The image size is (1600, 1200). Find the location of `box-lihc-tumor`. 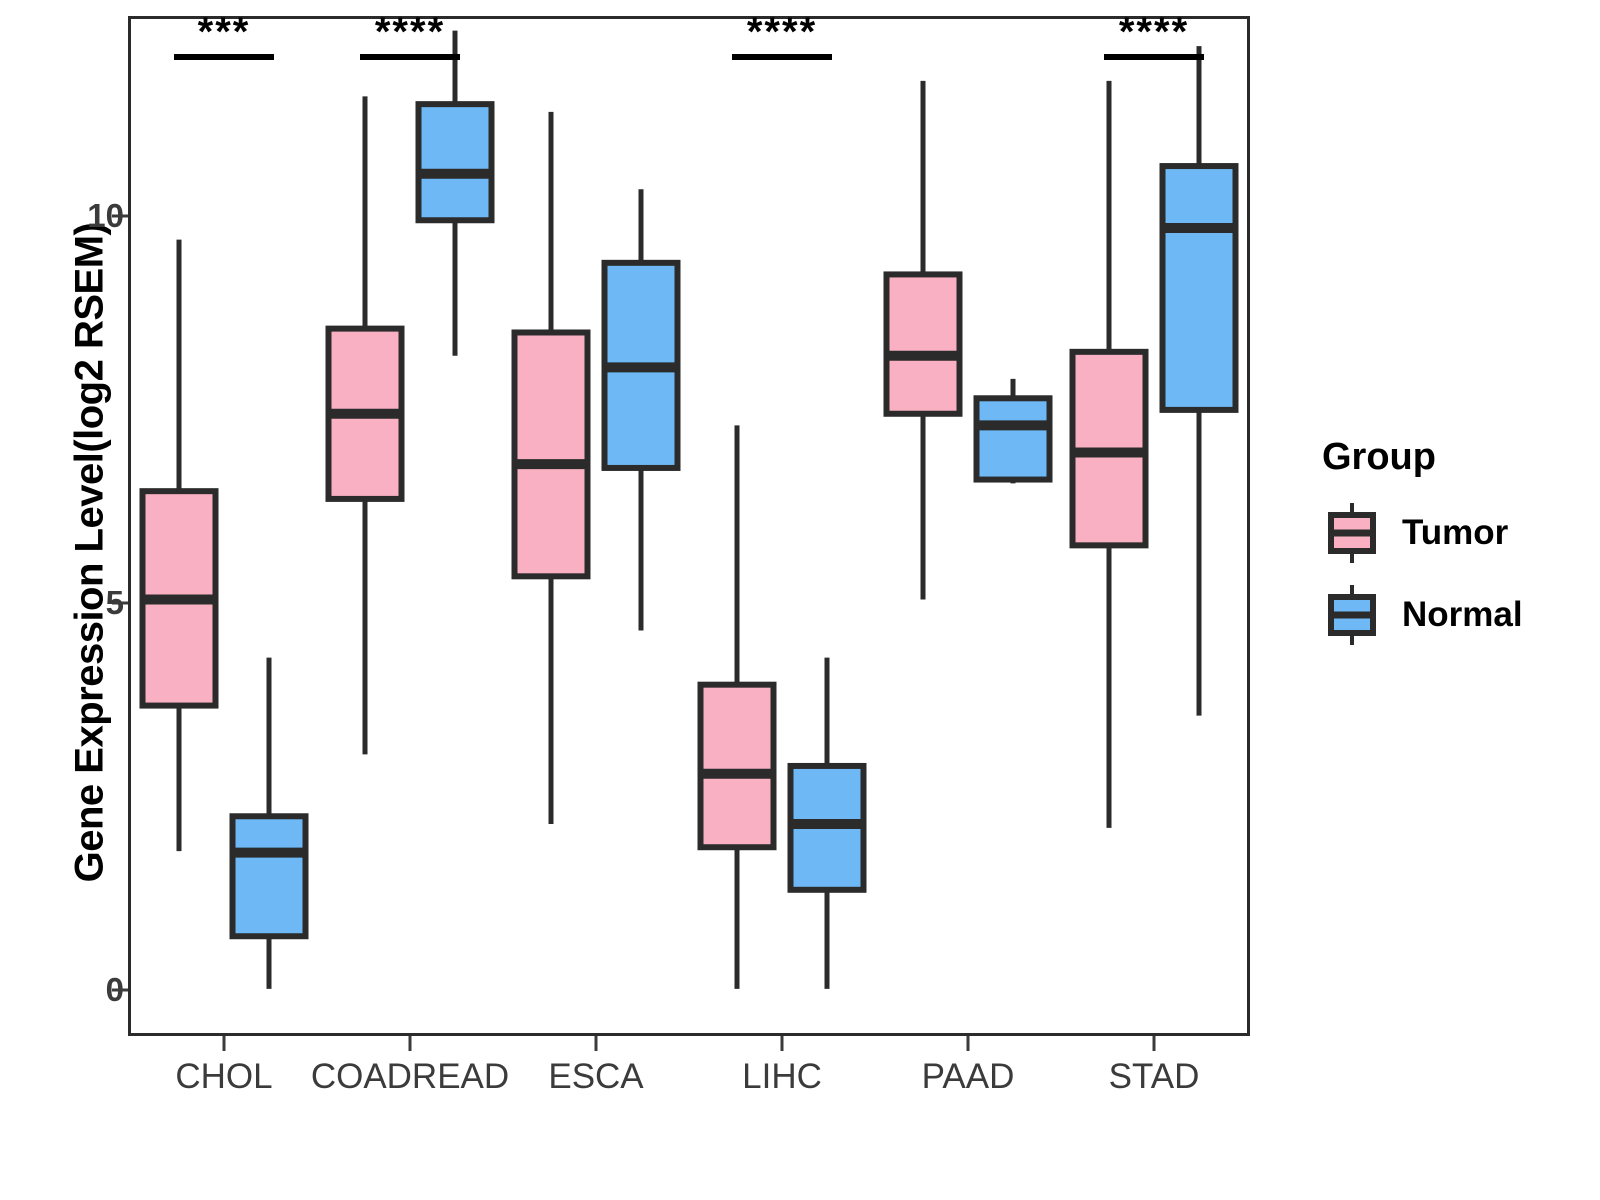

box-lihc-tumor is located at coordinates (737, 707).